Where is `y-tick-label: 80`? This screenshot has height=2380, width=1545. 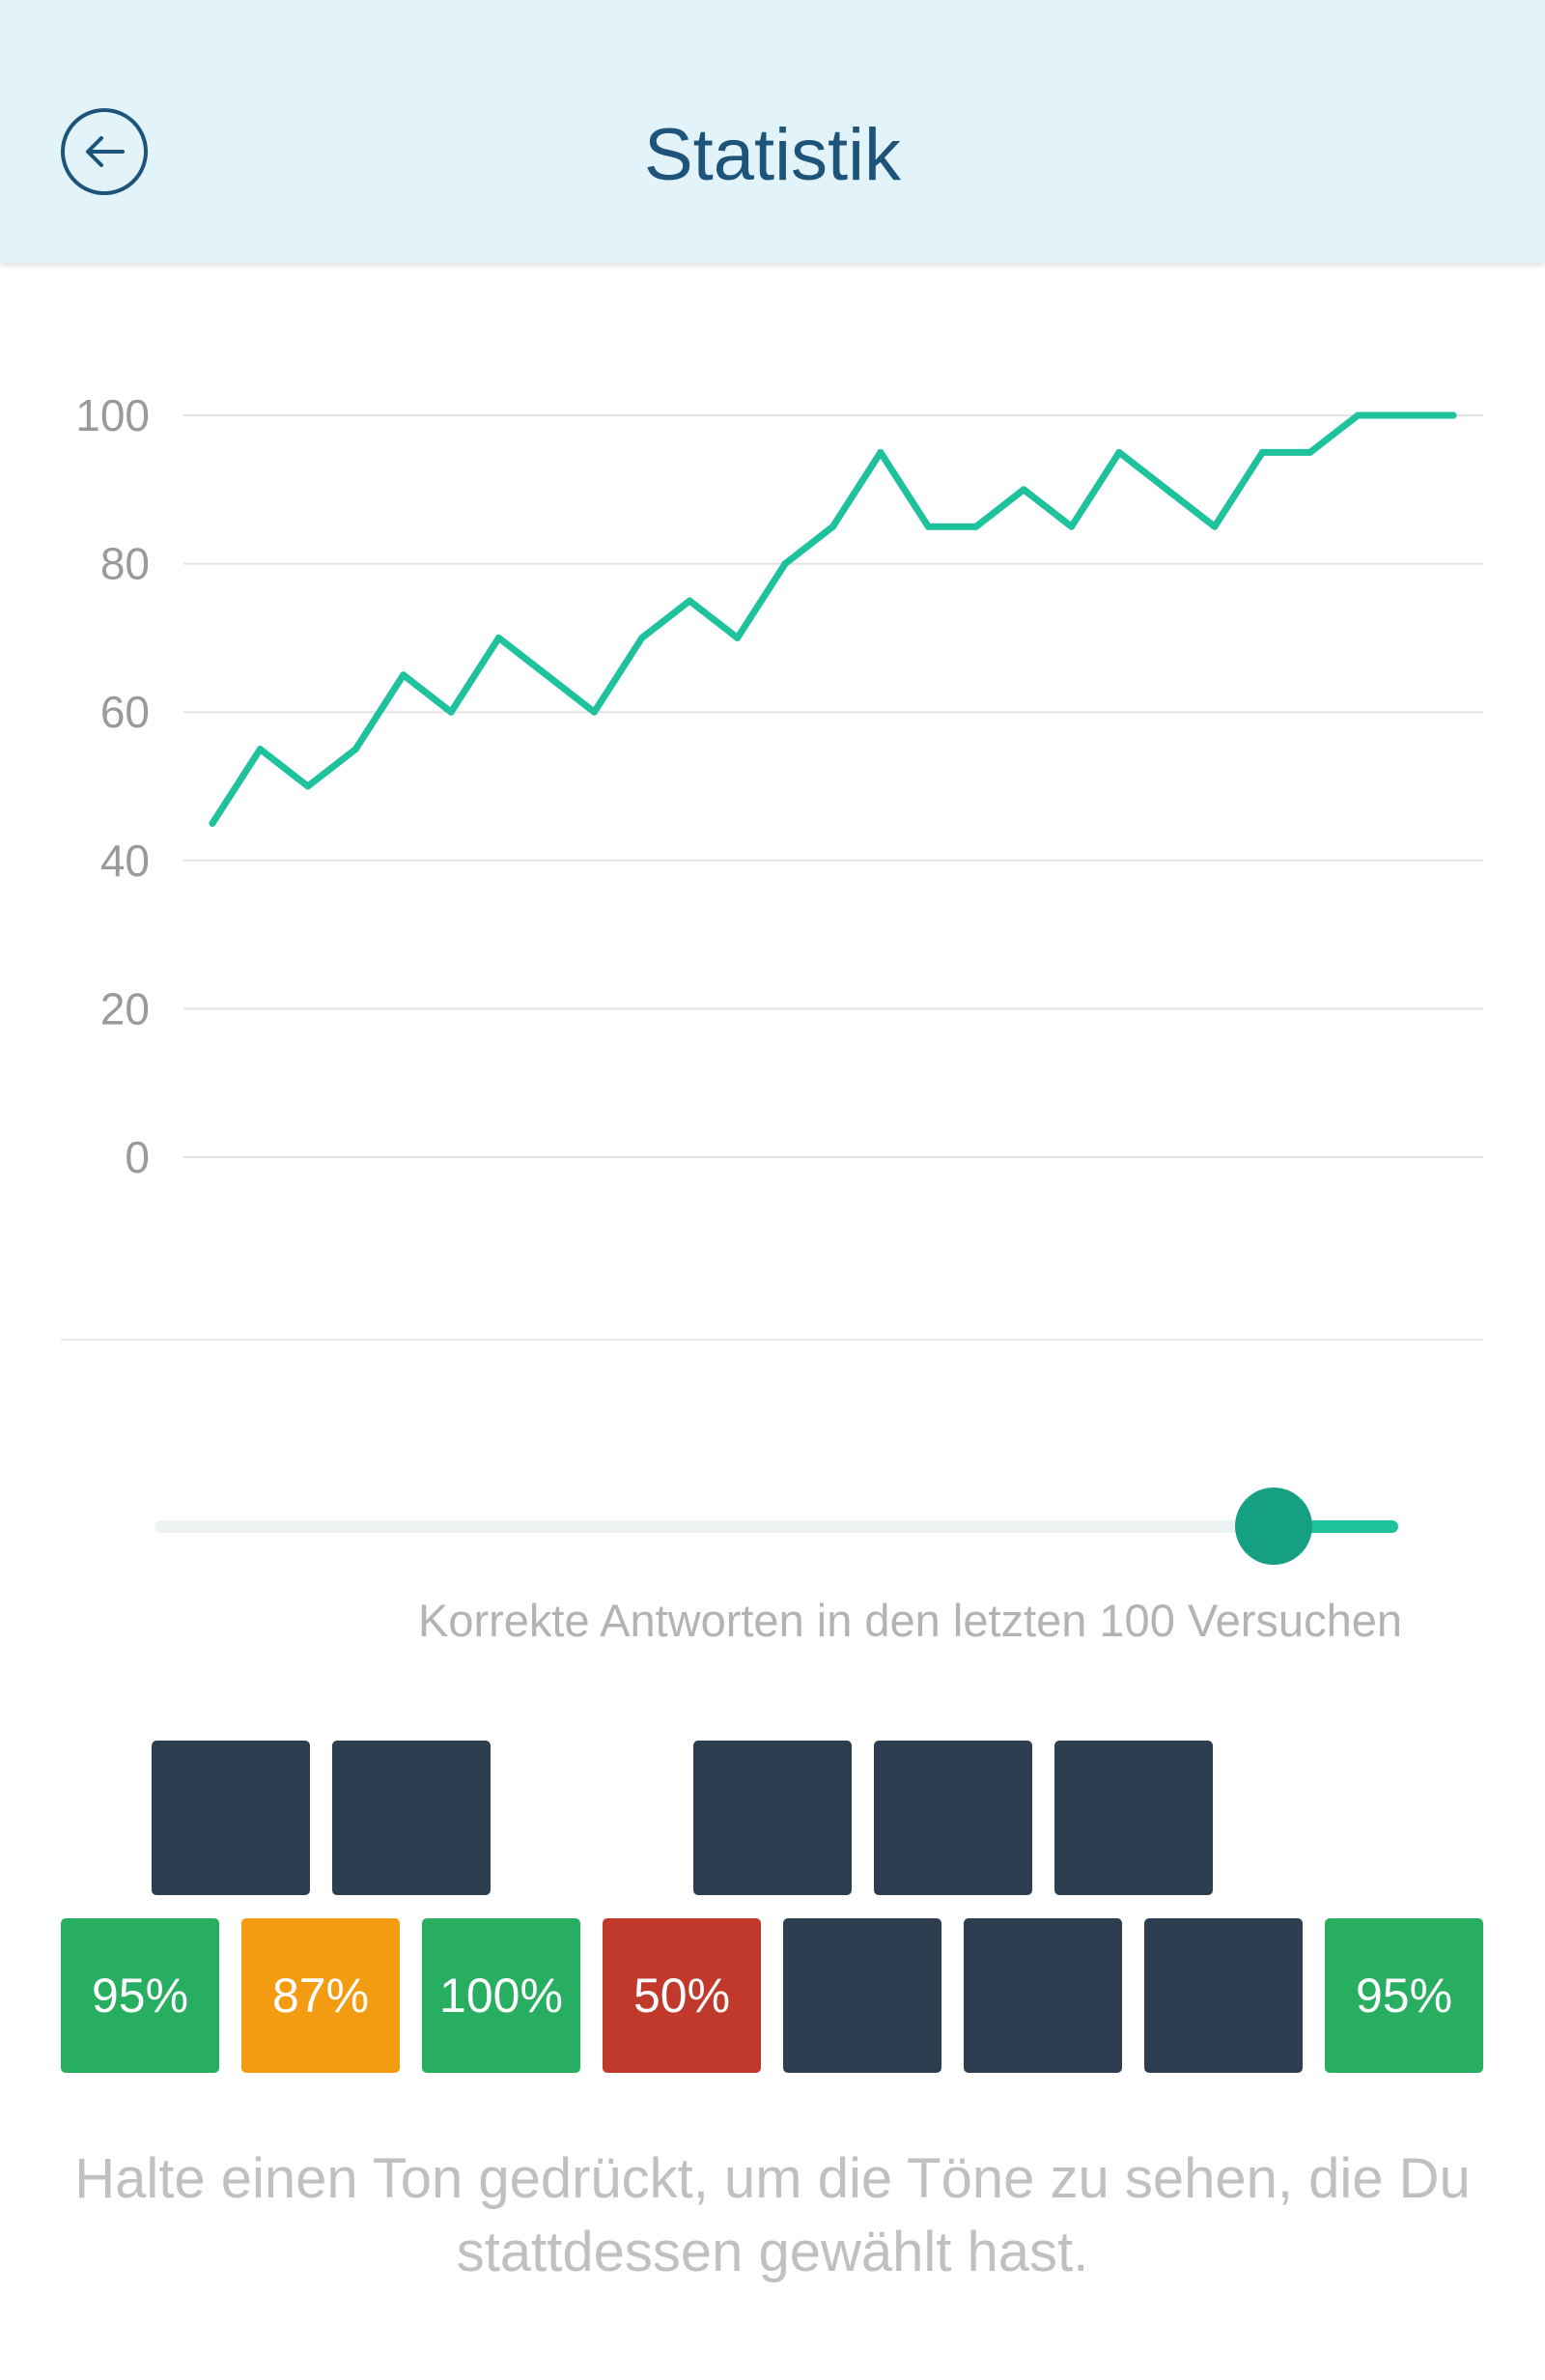
y-tick-label: 80 is located at coordinates (125, 564).